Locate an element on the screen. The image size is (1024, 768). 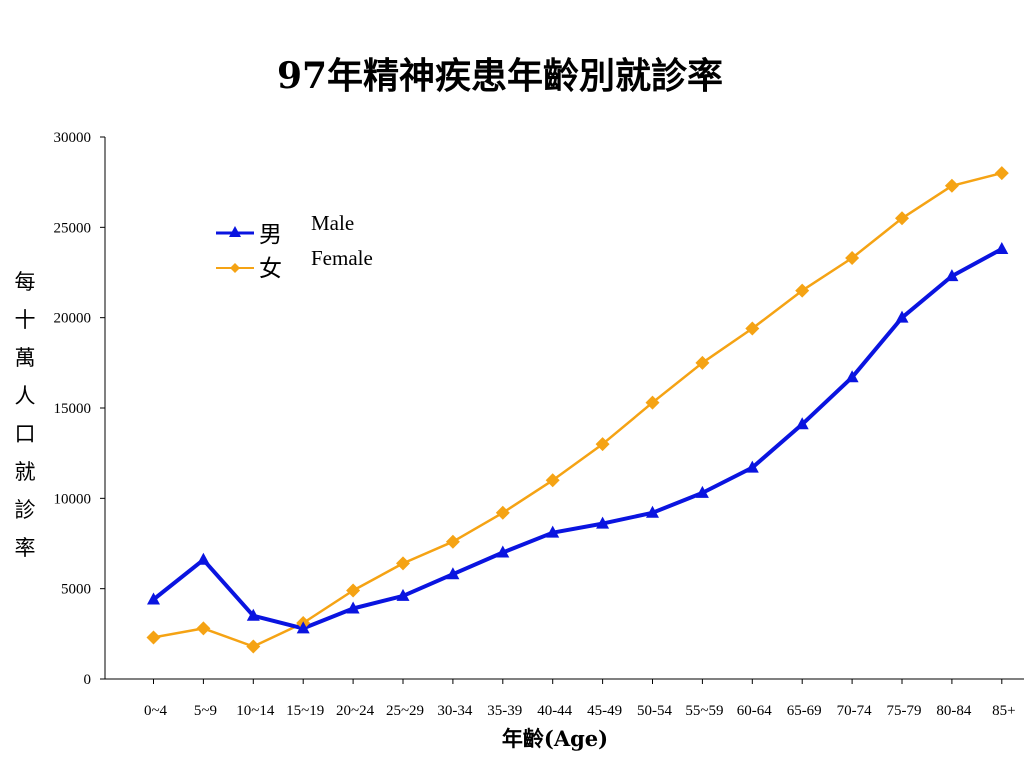
y-axis-ticks: 0 5000 10000 15000 20000 25000 30000 is located at coordinates (79, 409).